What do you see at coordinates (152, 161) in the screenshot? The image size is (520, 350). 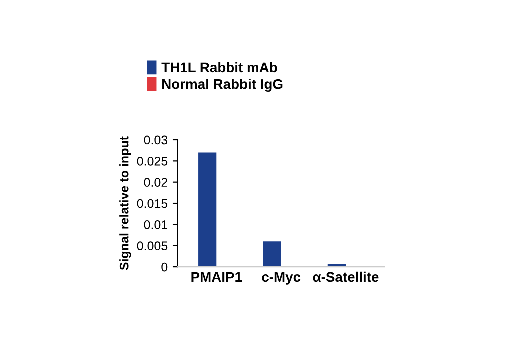 I see `y-tick-label: 0.025` at bounding box center [152, 161].